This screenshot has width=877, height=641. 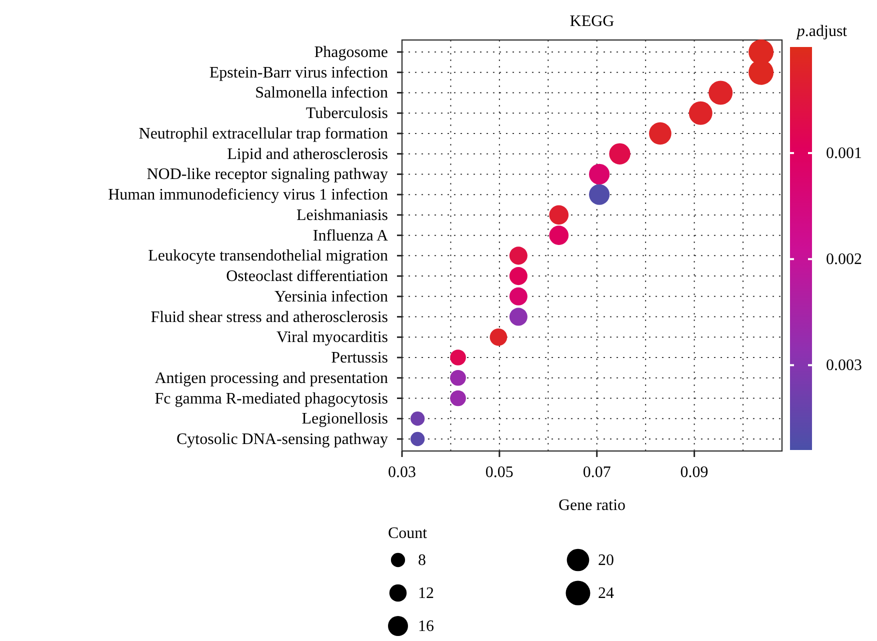 What do you see at coordinates (267, 175) in the screenshot?
I see `y-tick-label: NOD-like receptor signaling pathway` at bounding box center [267, 175].